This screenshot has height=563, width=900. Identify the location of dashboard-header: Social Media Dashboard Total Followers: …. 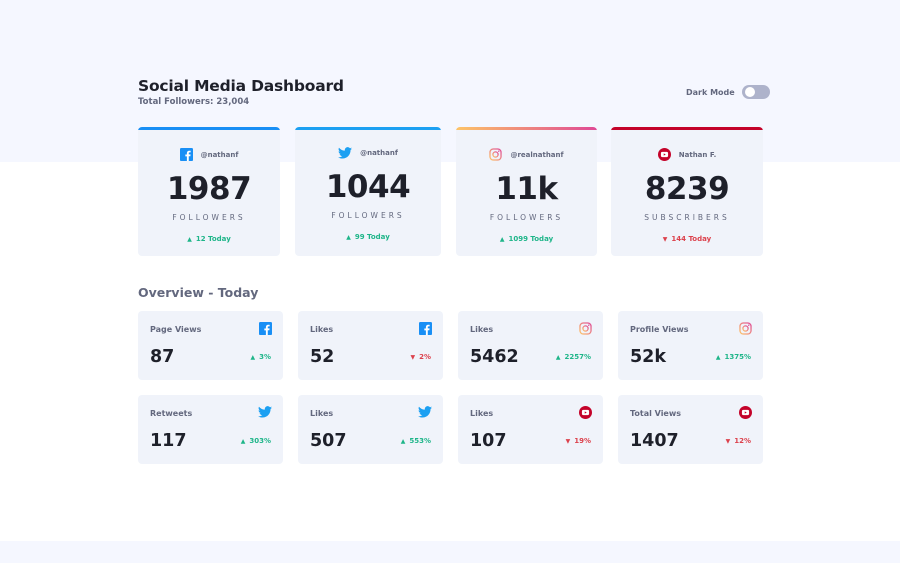
(241, 92).